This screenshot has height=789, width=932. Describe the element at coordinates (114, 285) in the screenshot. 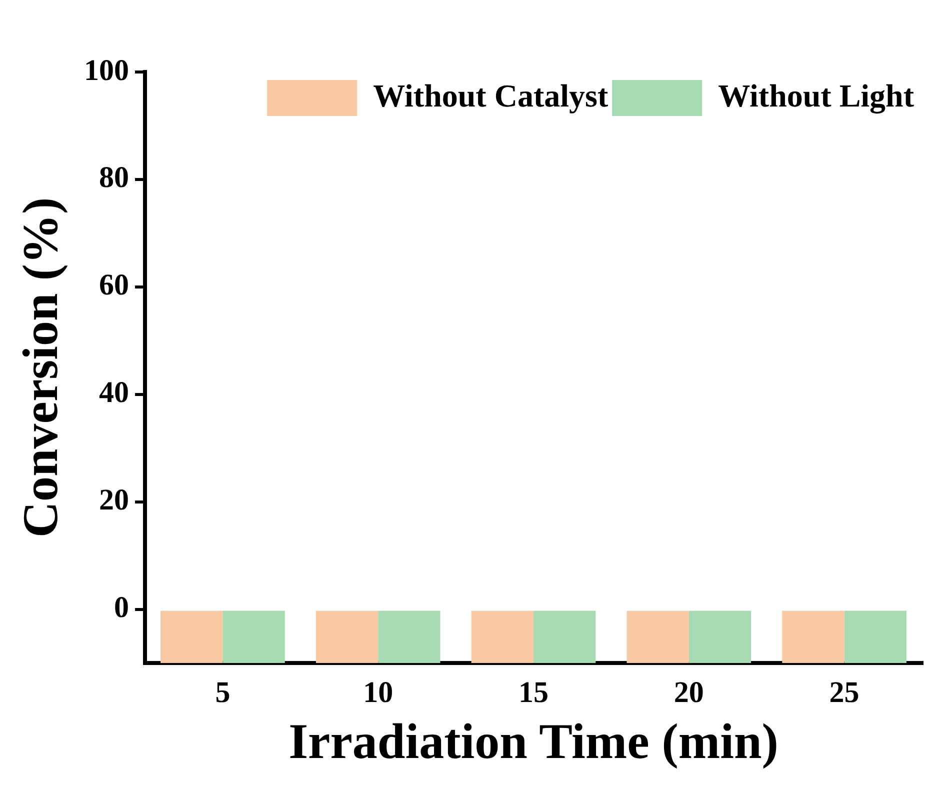

I see `y-tick-label: 60` at that location.